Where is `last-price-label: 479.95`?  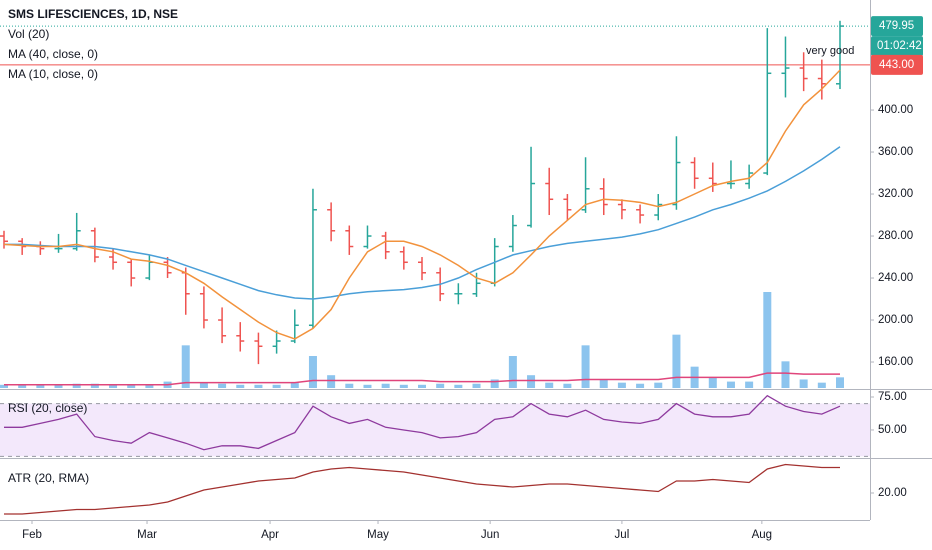
last-price-label: 479.95 is located at coordinates (896, 26).